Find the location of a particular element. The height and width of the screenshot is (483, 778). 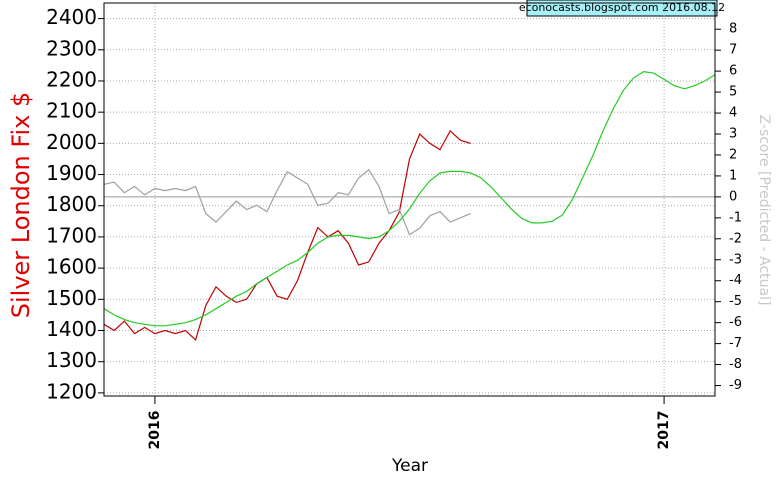

x-tick-label: 2016 is located at coordinates (155, 430).